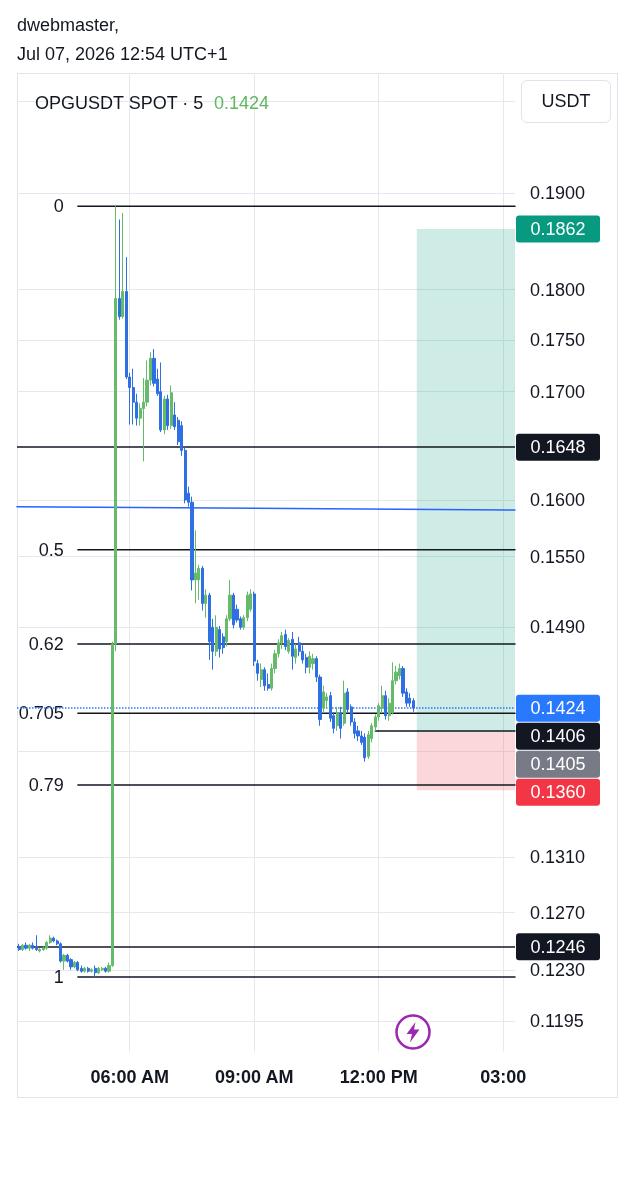 The image size is (635, 1200). I want to click on annotation: 0.79, so click(46, 785).